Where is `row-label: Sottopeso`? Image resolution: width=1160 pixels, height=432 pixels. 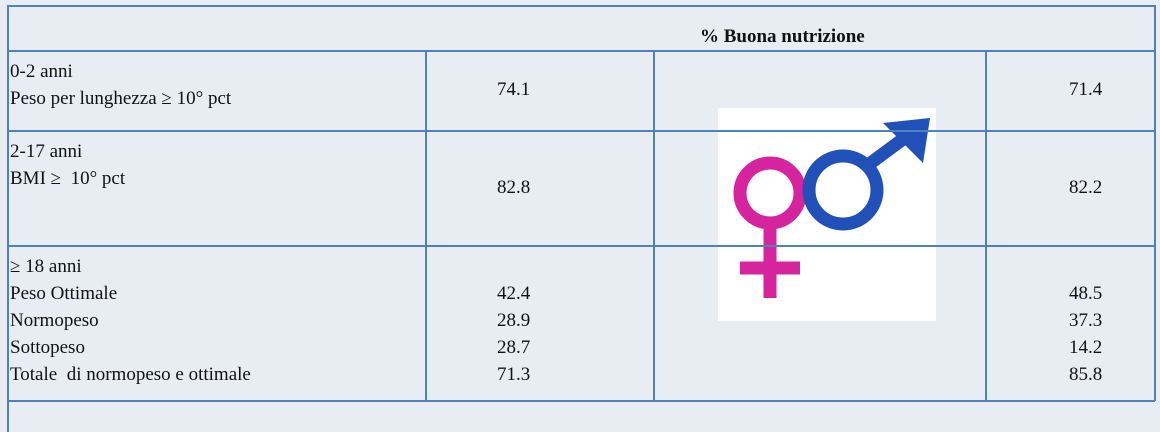
row-label: Sottopeso is located at coordinates (47, 347).